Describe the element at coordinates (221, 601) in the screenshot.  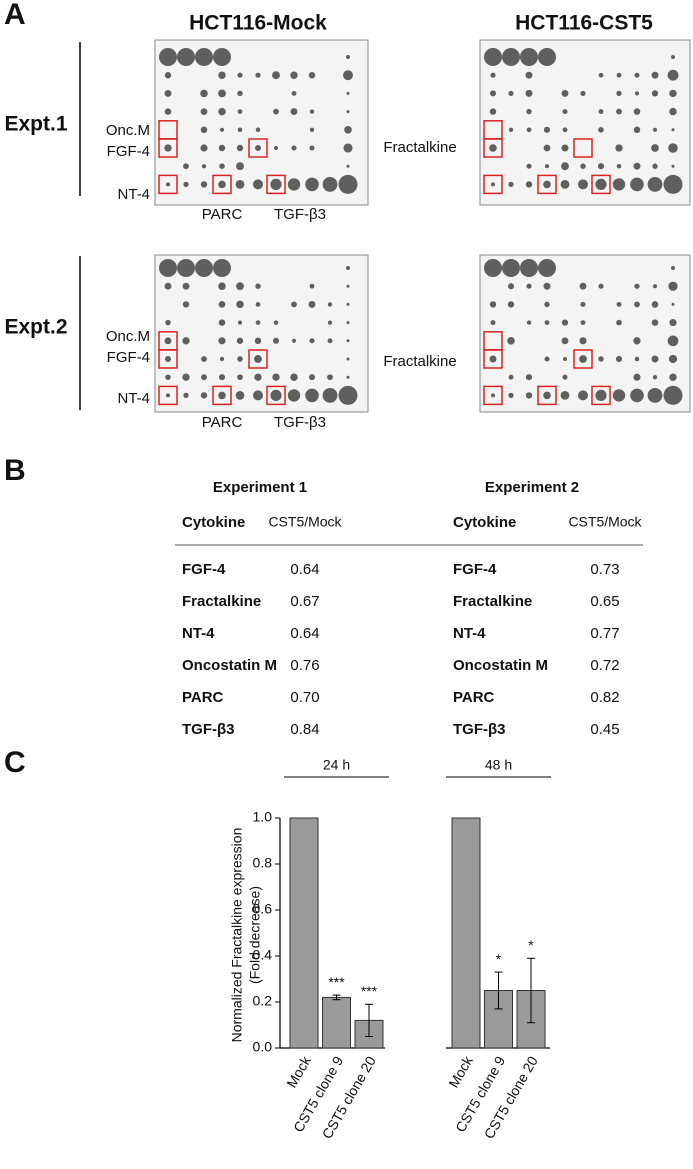
I see `cytokine-name: Fractalkine` at that location.